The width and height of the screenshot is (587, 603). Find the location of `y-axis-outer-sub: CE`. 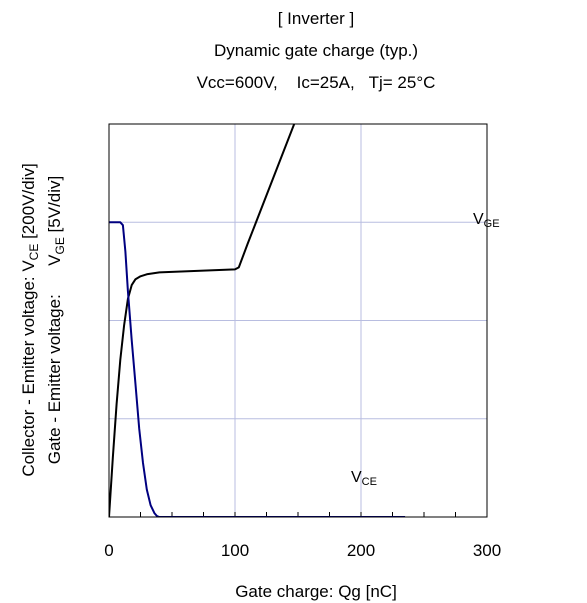

y-axis-outer-sub: CE is located at coordinates (34, 252).